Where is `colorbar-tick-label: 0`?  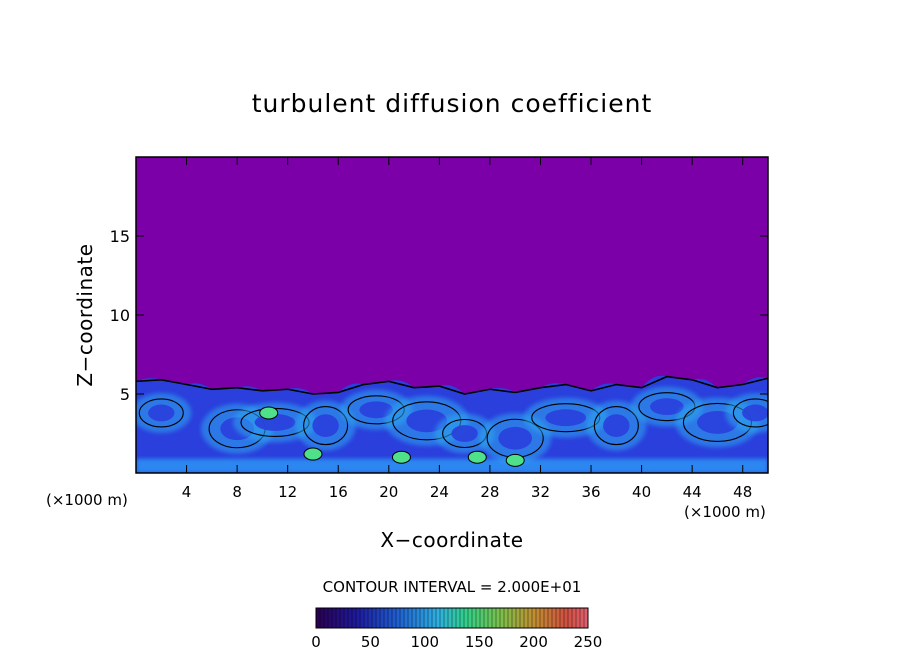 colorbar-tick-label: 0 is located at coordinates (316, 642).